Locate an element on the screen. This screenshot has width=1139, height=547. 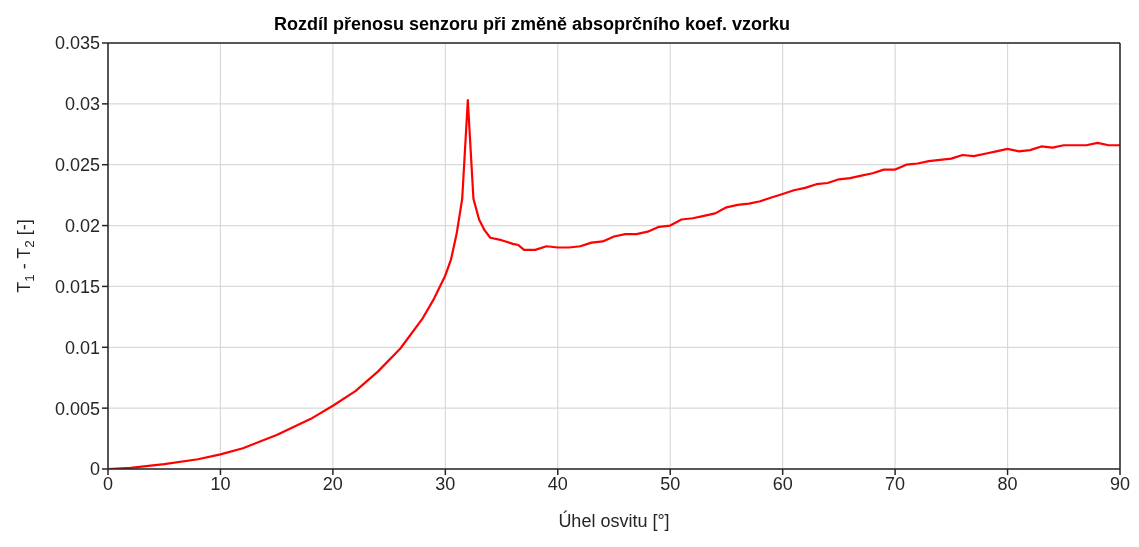
y-tick-label: 0.035 is located at coordinates (77, 43).